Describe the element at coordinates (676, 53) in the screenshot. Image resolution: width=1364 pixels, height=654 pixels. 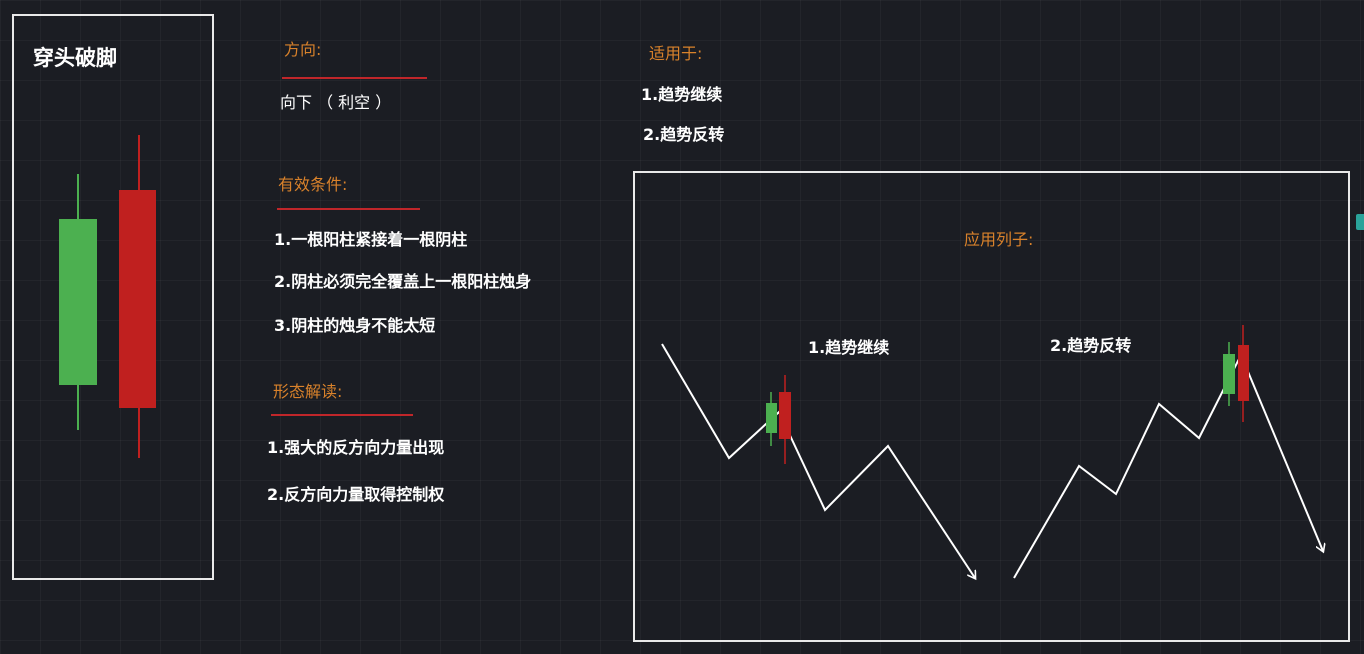
I see `applies-heading: 适用于:` at that location.